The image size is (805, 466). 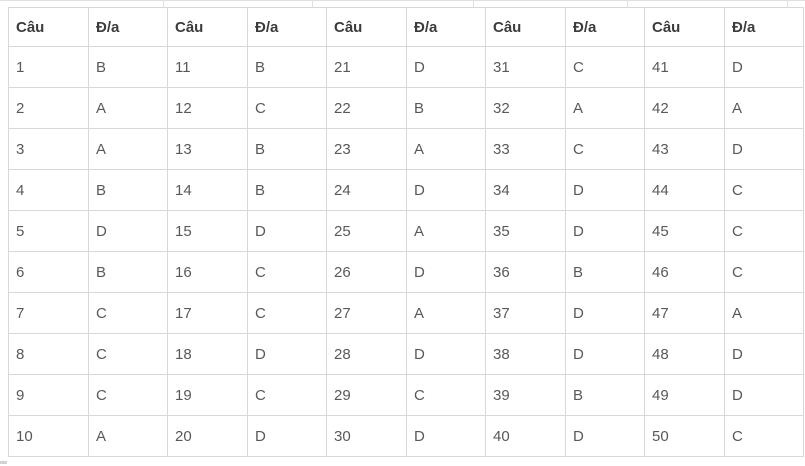 What do you see at coordinates (525, 231) in the screenshot?
I see `question-number-cell: 35` at bounding box center [525, 231].